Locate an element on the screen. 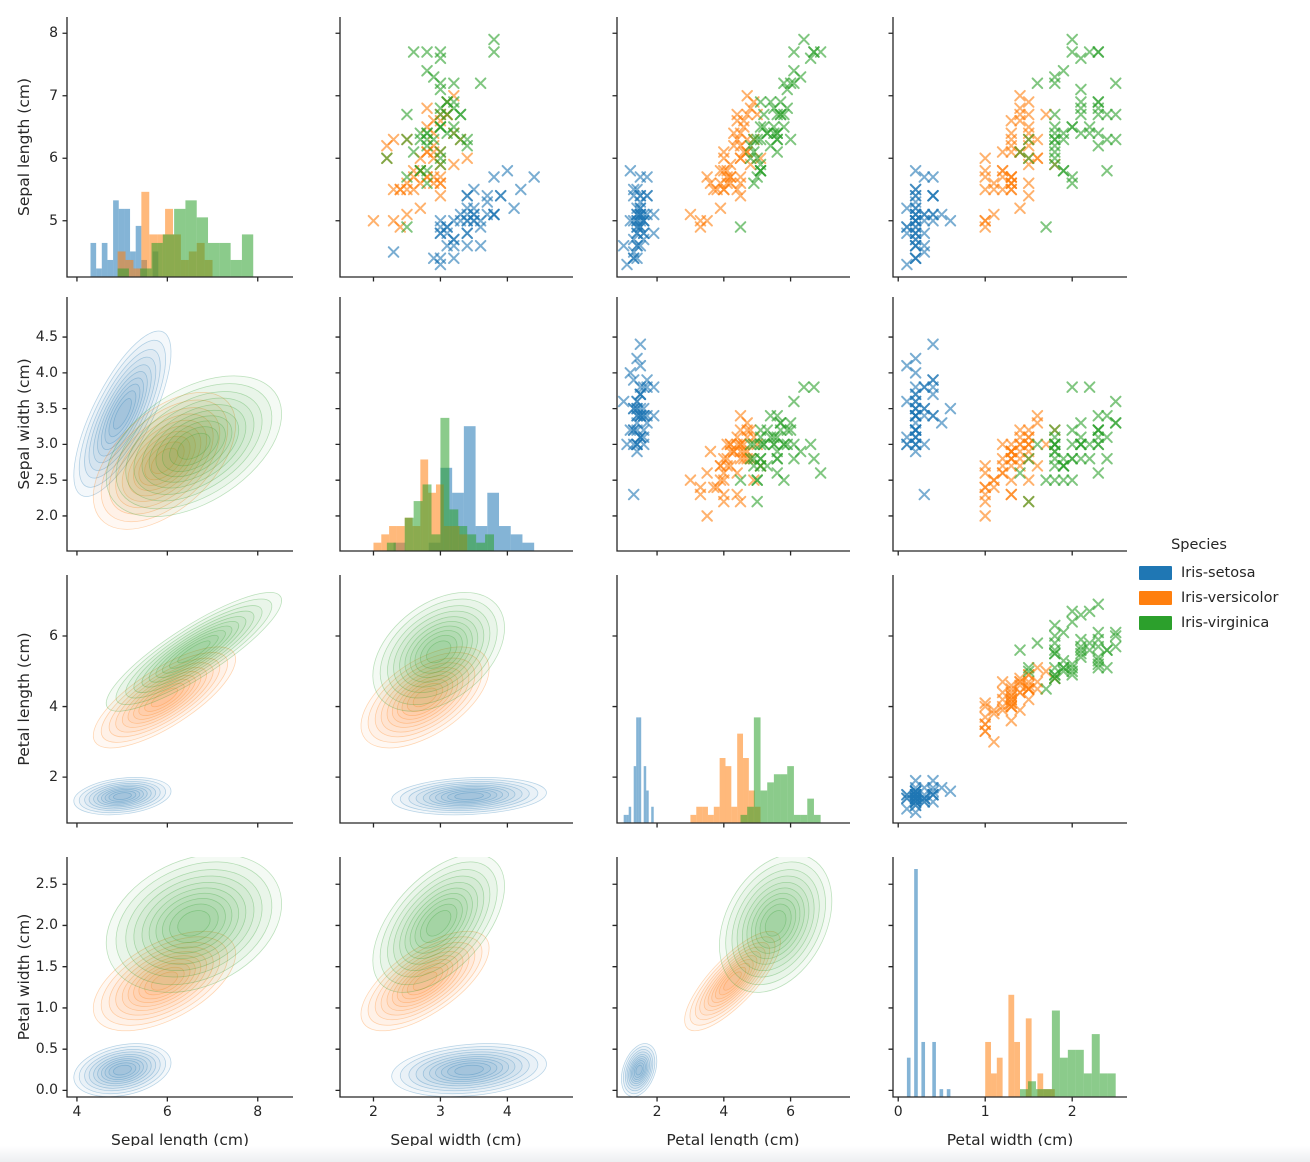 Image resolution: width=1310 pixels, height=1162 pixels. legend-swatch-versicolor is located at coordinates (1155, 597).